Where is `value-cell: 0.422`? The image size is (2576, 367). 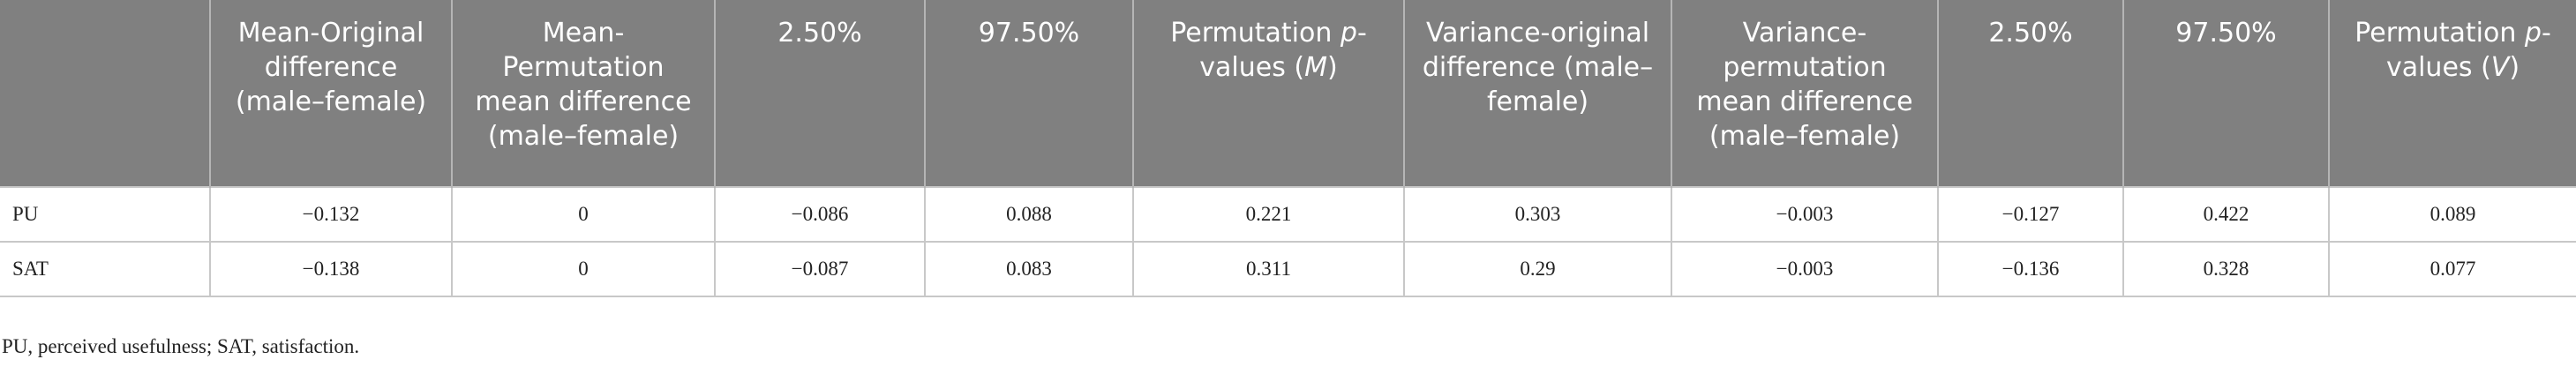
value-cell: 0.422 is located at coordinates (2226, 215).